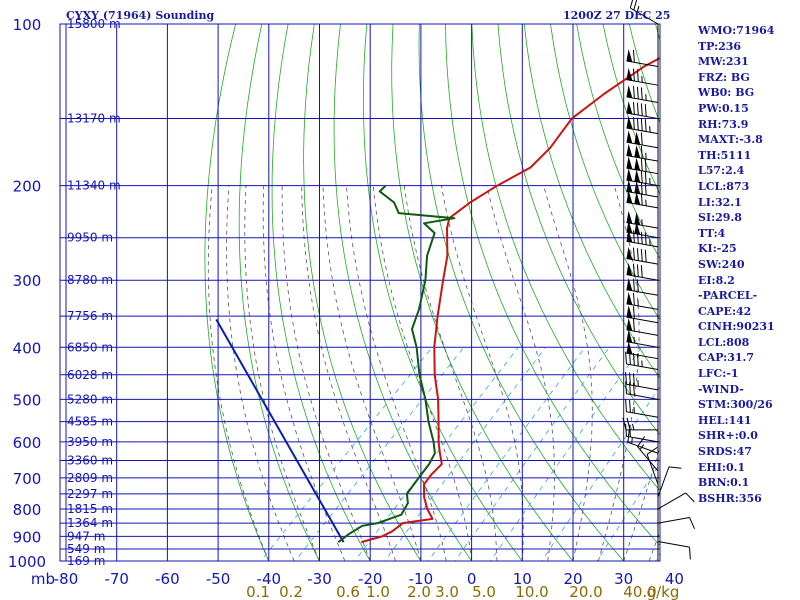 This screenshot has width=800, height=600. What do you see at coordinates (723, 62) in the screenshot?
I see `index-item: MW:231` at bounding box center [723, 62].